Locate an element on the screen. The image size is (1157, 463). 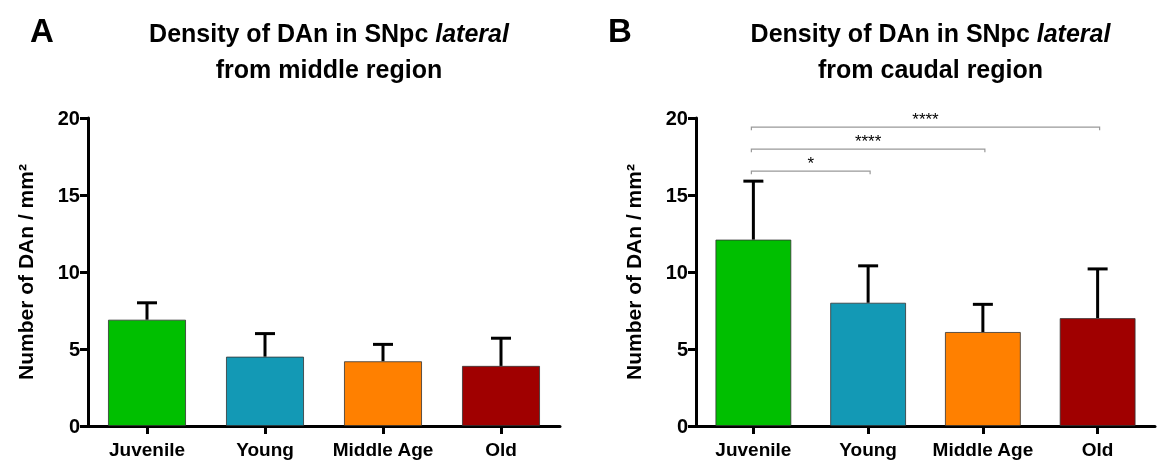
annotation: * is located at coordinates (811, 164).